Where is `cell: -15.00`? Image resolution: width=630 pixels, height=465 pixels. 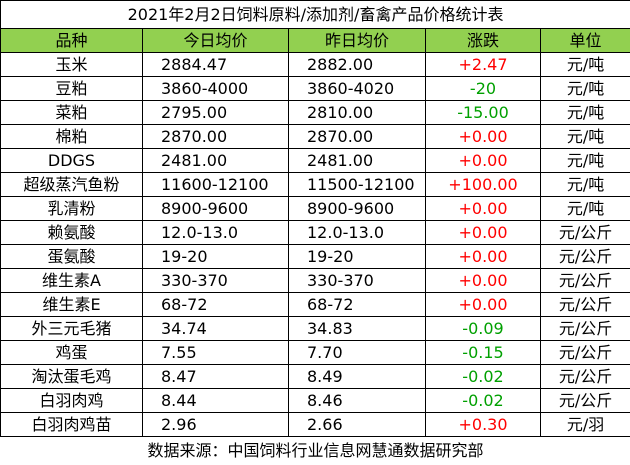 cell: -15.00 is located at coordinates (483, 112).